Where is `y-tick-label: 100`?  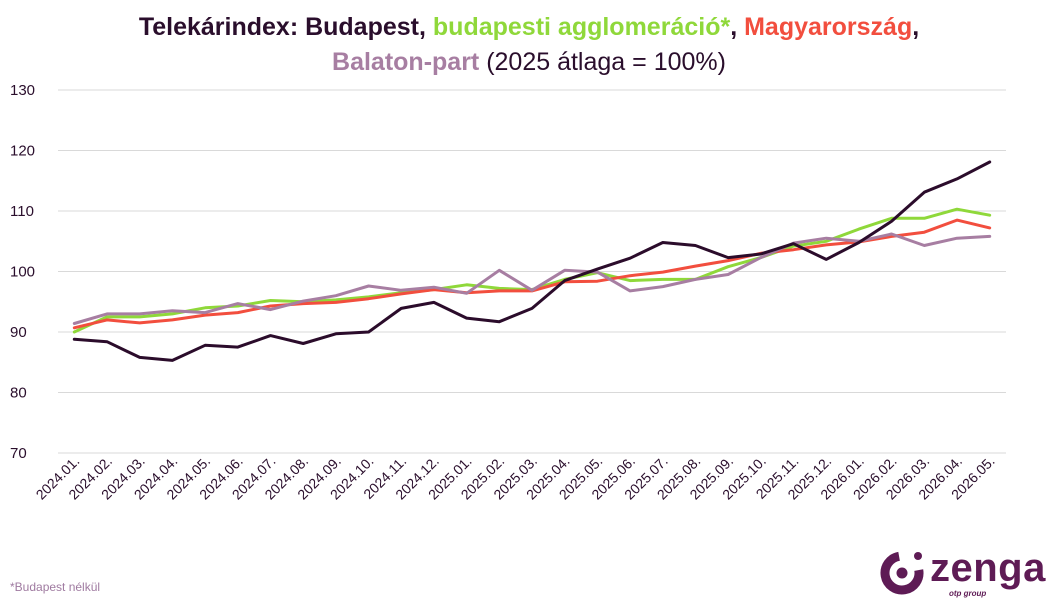
y-tick-label: 100 is located at coordinates (22, 272).